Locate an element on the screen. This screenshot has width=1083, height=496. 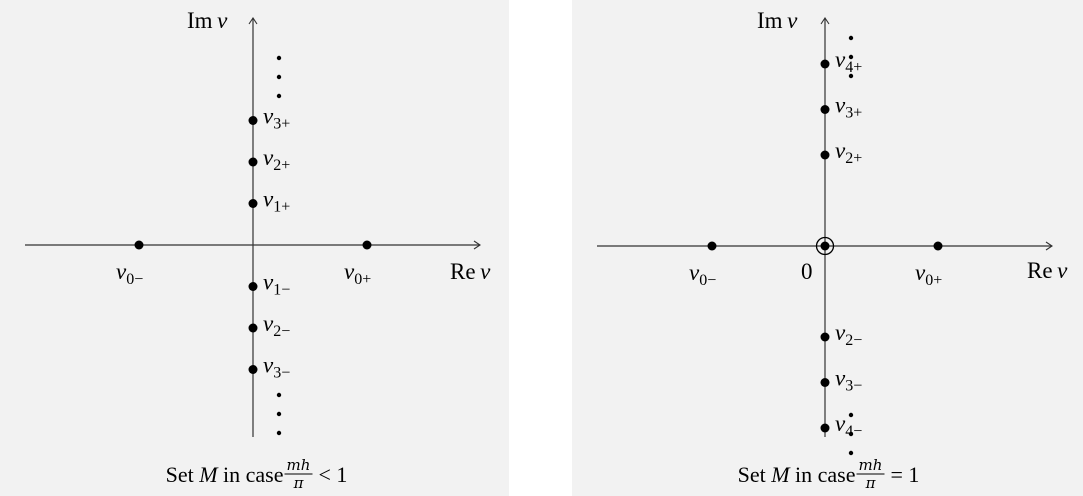
imaginary-point-label: ν4− is located at coordinates (848, 425).